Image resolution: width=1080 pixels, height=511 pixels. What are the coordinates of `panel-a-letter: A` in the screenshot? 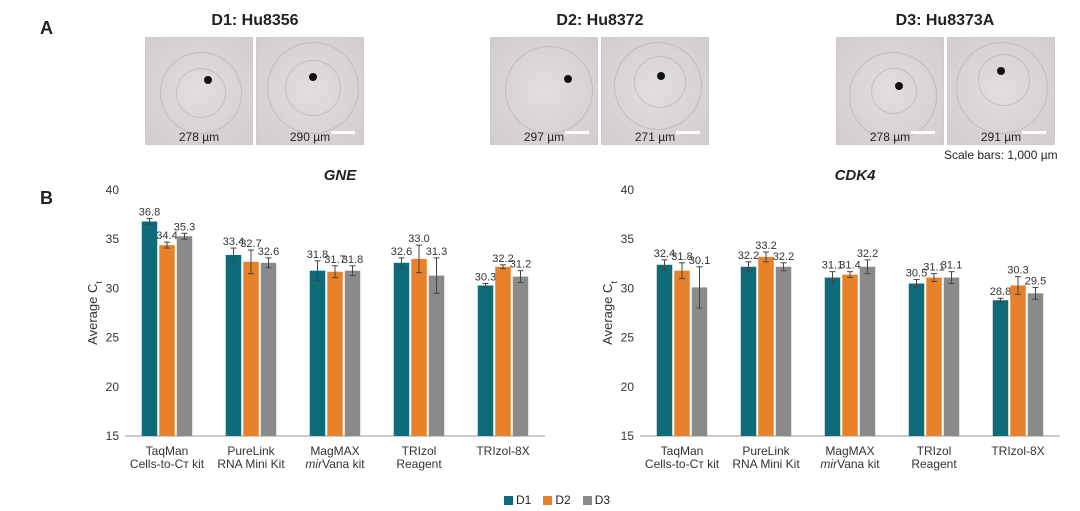 It's located at (46, 28).